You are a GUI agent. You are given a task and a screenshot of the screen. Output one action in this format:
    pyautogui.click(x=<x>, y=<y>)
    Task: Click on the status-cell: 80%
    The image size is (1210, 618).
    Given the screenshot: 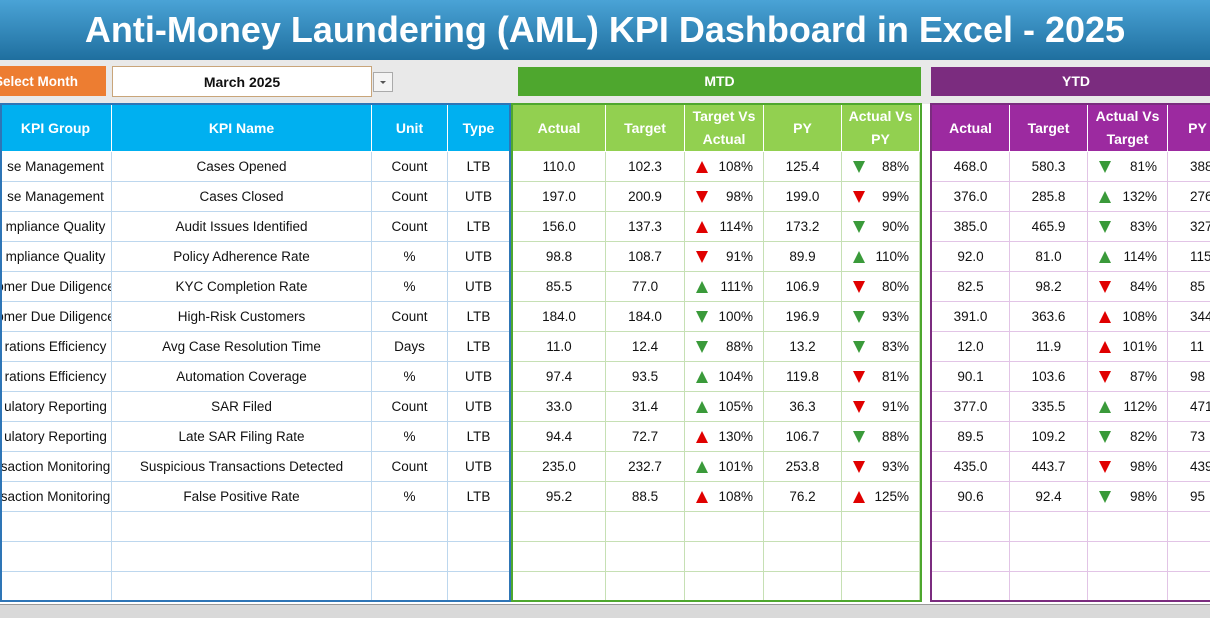 What is the action you would take?
    pyautogui.click(x=881, y=287)
    